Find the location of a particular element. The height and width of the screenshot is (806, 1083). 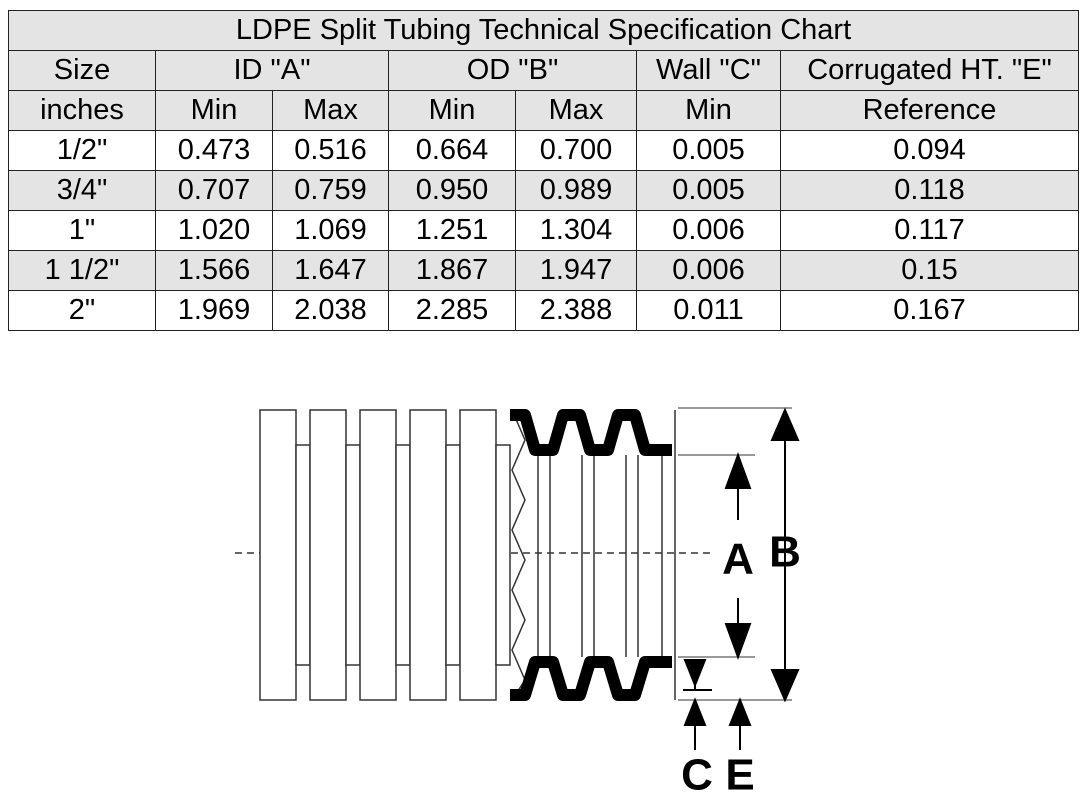

data-cell: 1.969 is located at coordinates (214, 310).